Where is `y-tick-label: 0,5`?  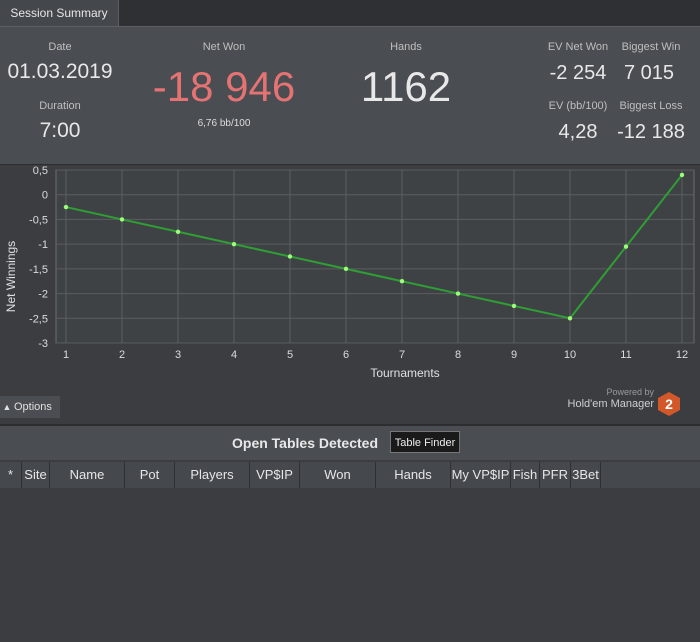 y-tick-label: 0,5 is located at coordinates (40, 171).